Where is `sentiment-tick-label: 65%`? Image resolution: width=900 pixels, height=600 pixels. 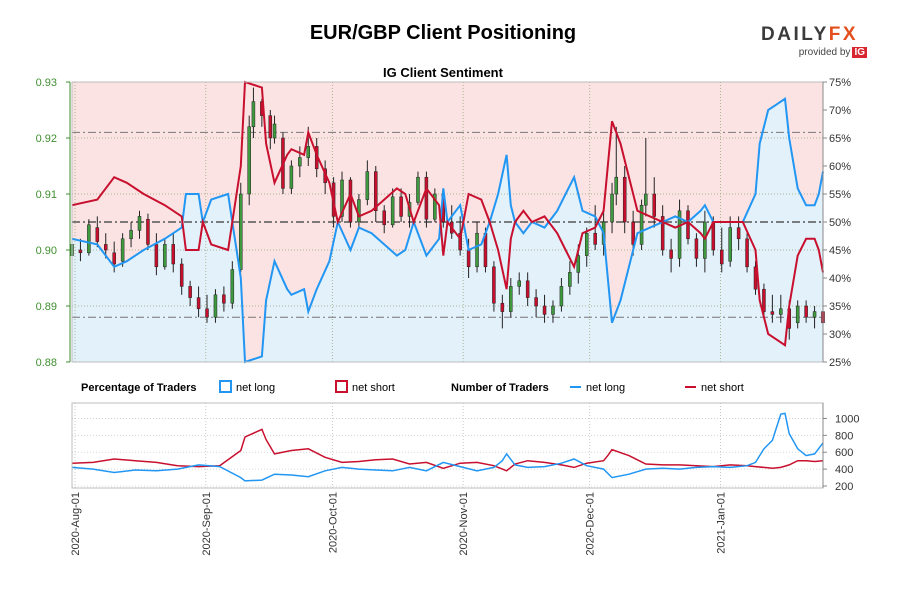
sentiment-tick-label: 65% is located at coordinates (840, 139).